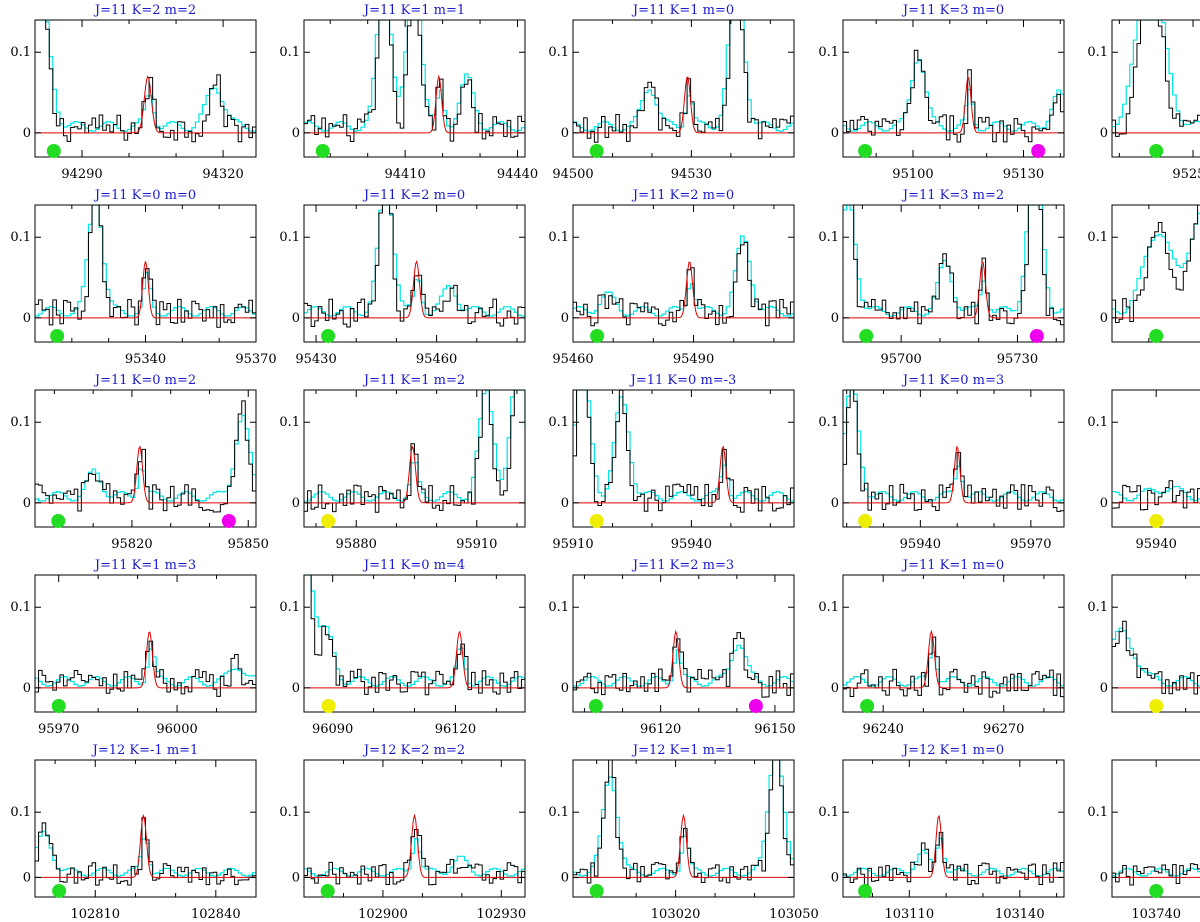 The height and width of the screenshot is (922, 1200). Describe the element at coordinates (1020, 914) in the screenshot. I see `x-tick-label: 103140` at that location.